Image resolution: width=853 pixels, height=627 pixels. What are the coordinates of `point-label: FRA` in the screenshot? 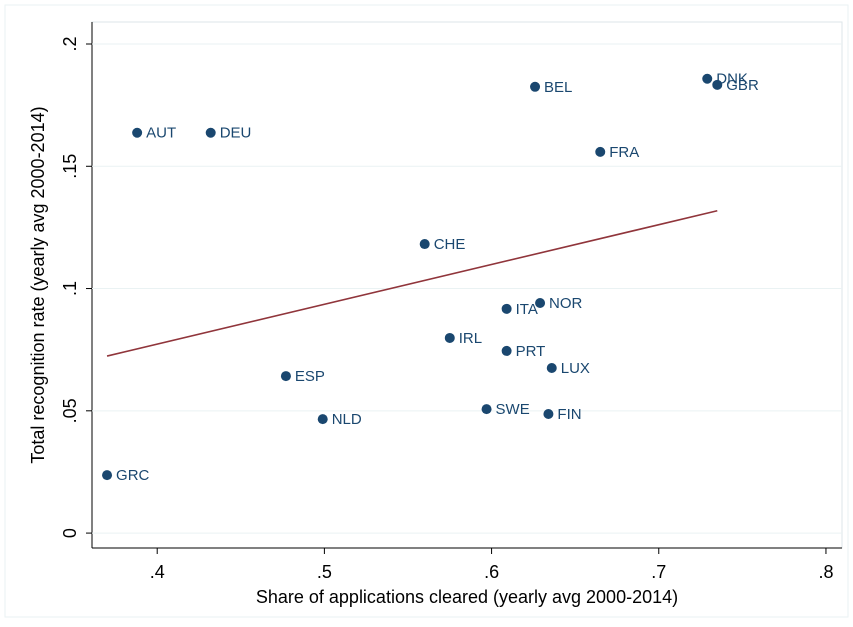 It's located at (624, 152).